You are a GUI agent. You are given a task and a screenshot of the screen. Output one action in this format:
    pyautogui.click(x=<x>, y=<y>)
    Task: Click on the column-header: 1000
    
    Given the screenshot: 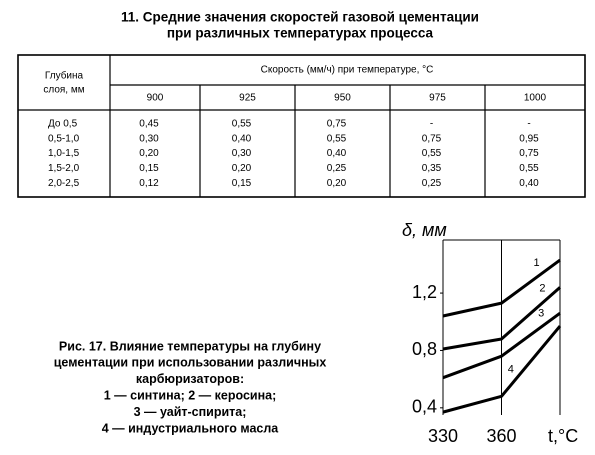 What is the action you would take?
    pyautogui.click(x=535, y=98)
    